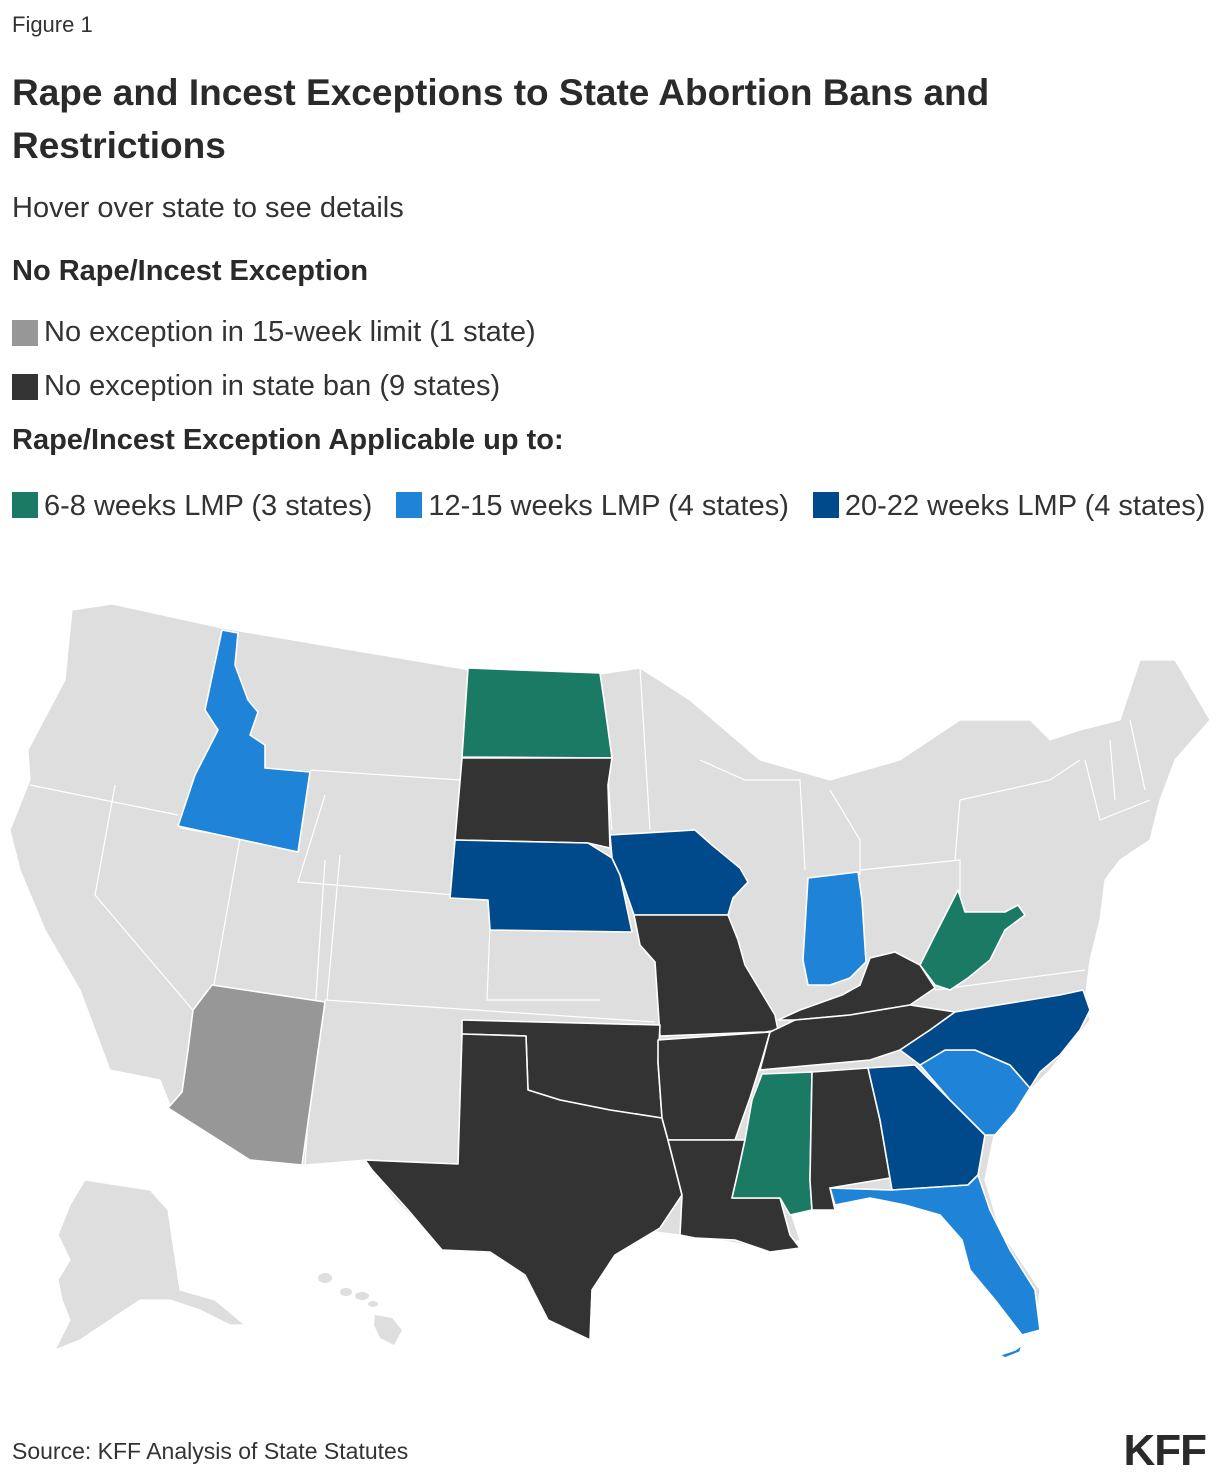 The height and width of the screenshot is (1480, 1220). I want to click on legend-item-label: 20-22 weeks LMP (4 states), so click(1025, 506).